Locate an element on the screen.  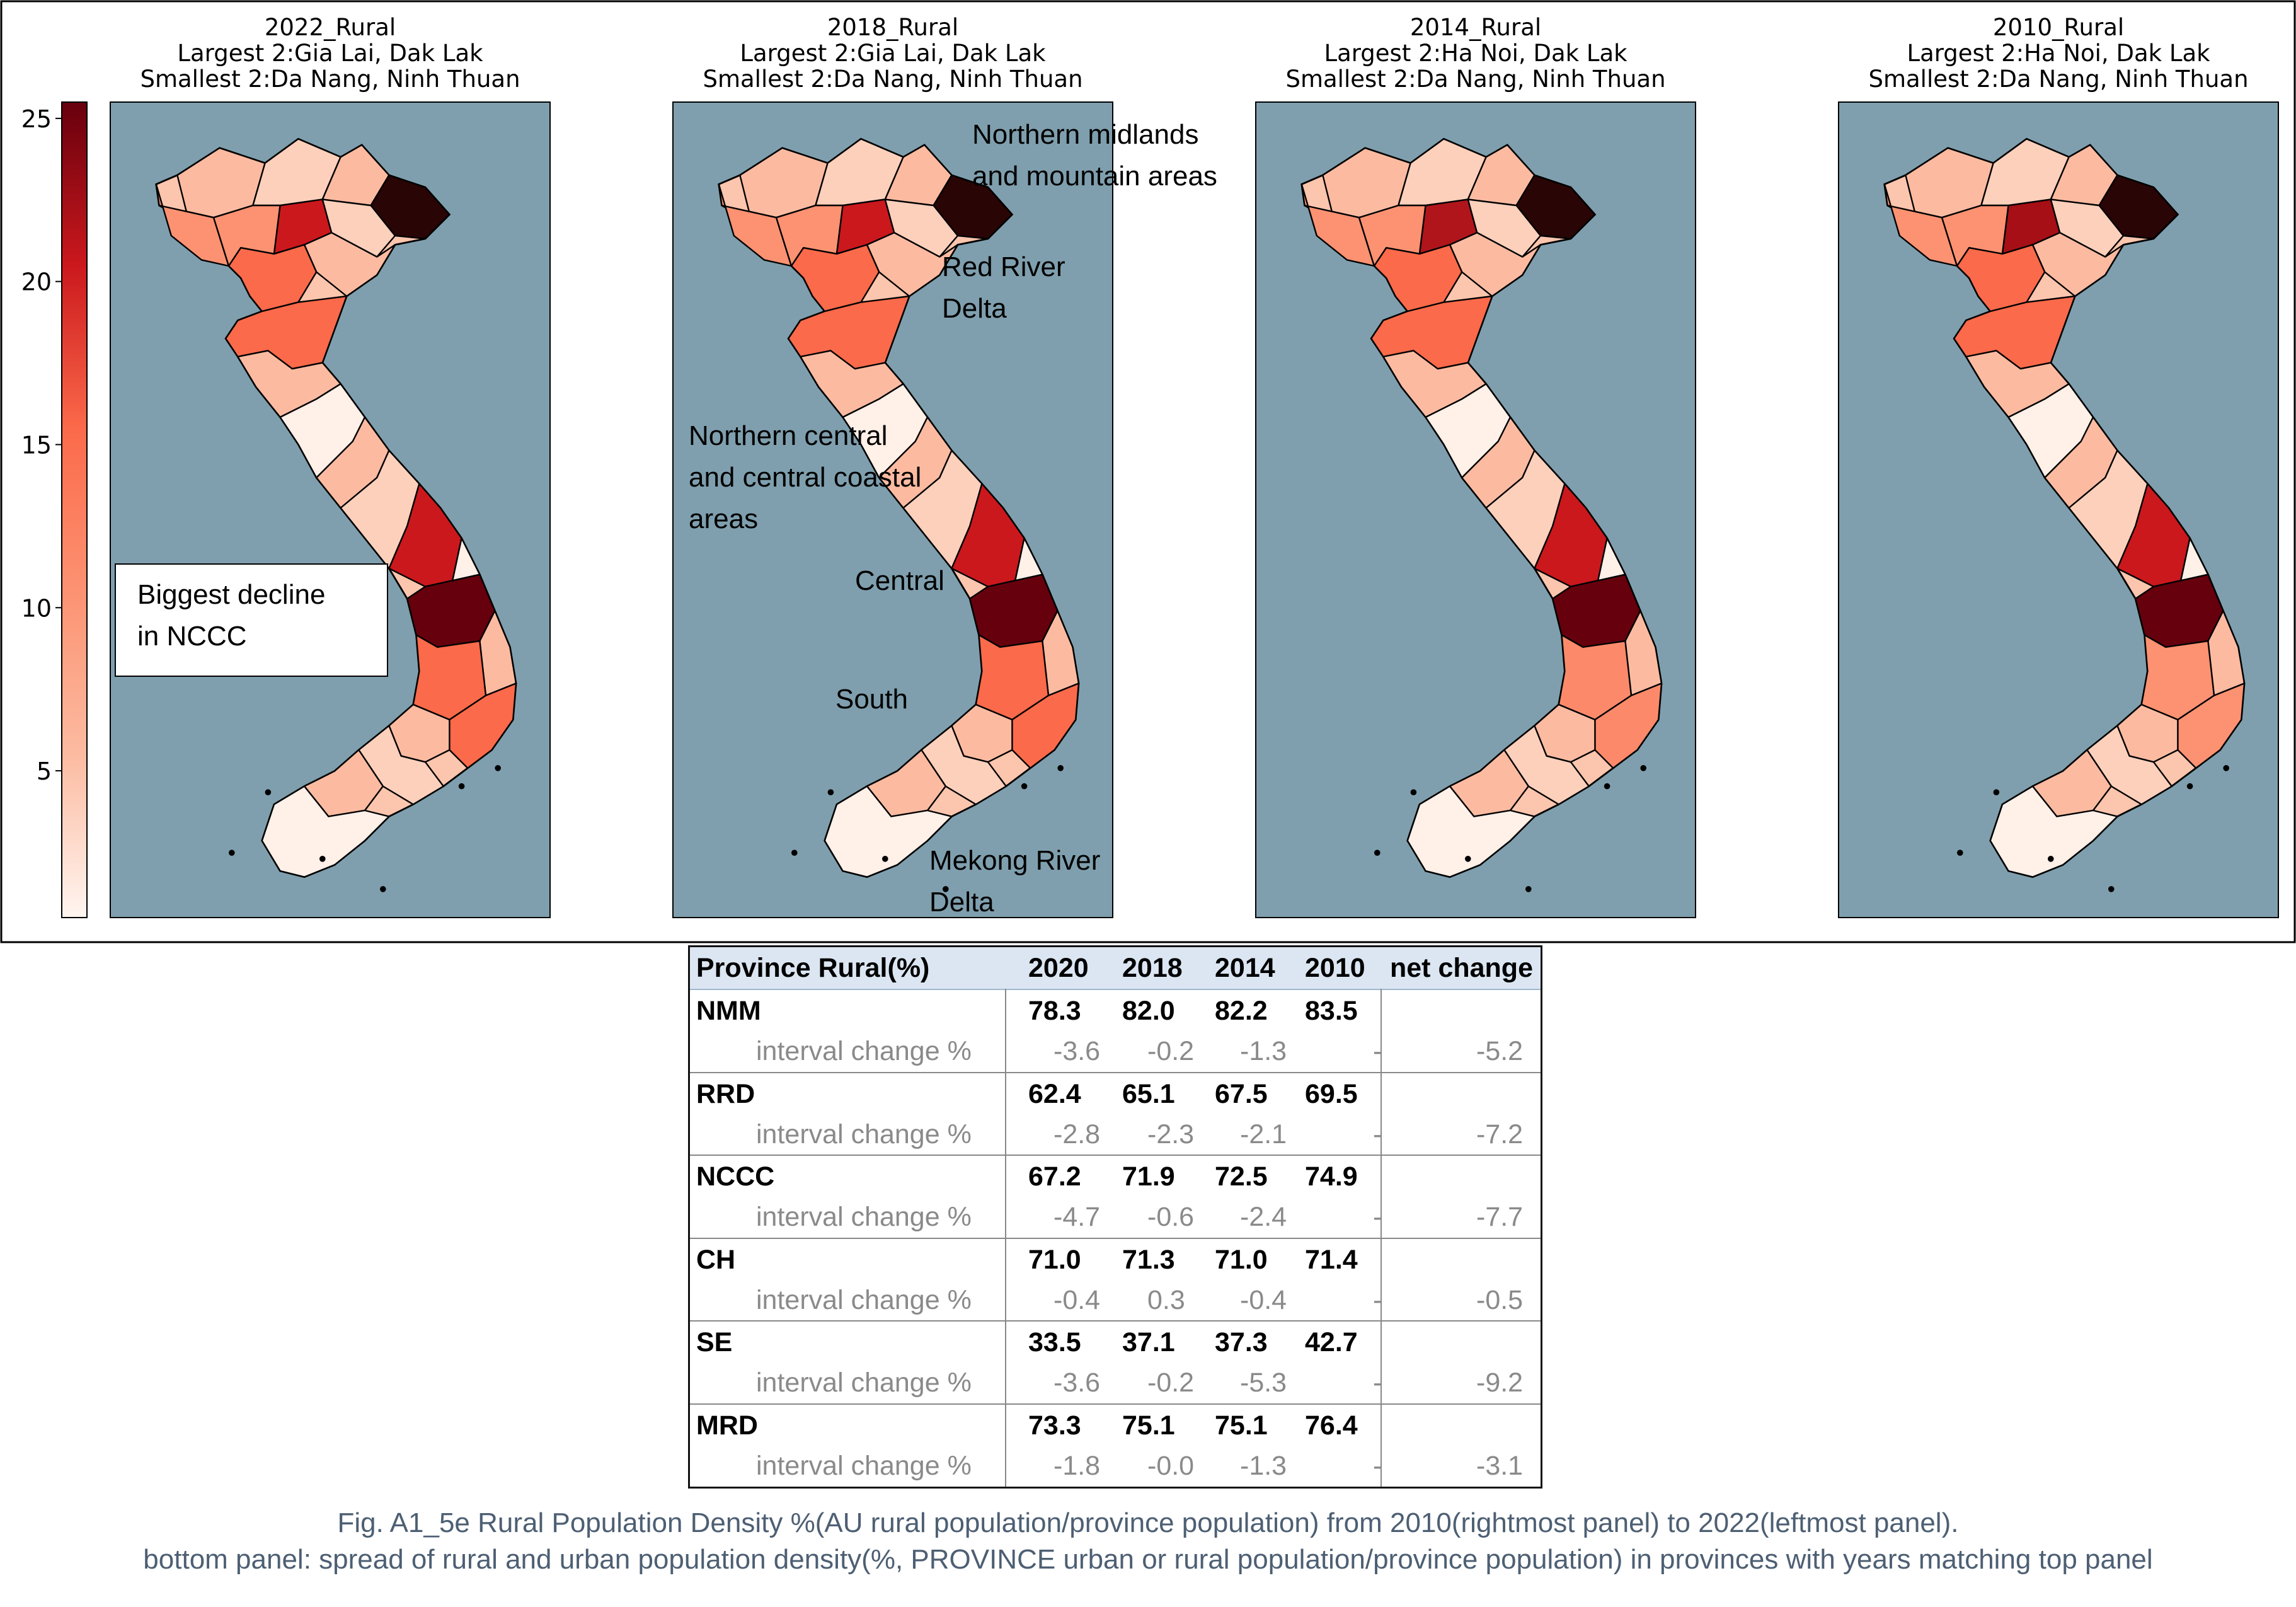
label-south: South is located at coordinates (871, 700).